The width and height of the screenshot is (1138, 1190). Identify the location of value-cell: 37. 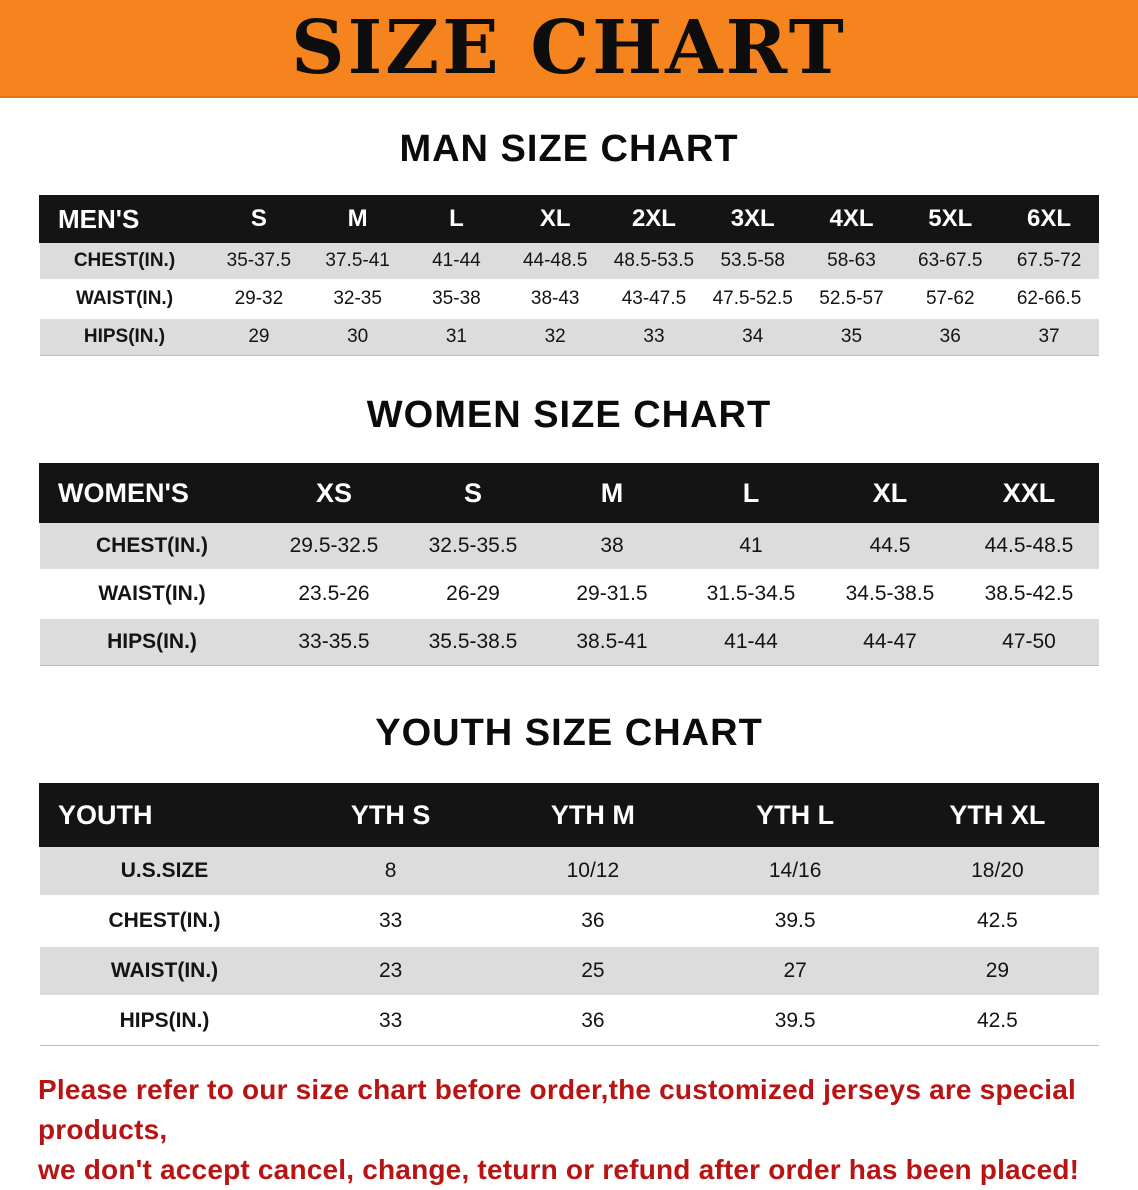
(1049, 337).